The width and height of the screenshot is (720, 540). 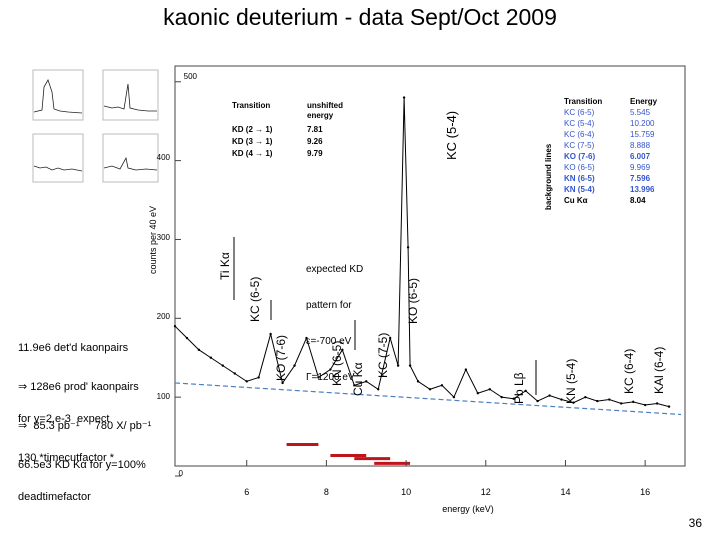 I want to click on peak-label-ko-6-5: KO (6-5), so click(x=413, y=300).